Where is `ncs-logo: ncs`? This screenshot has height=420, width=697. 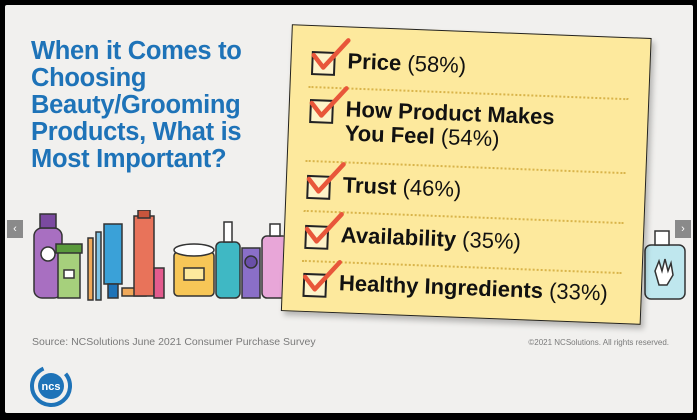 ncs-logo: ncs is located at coordinates (51, 386).